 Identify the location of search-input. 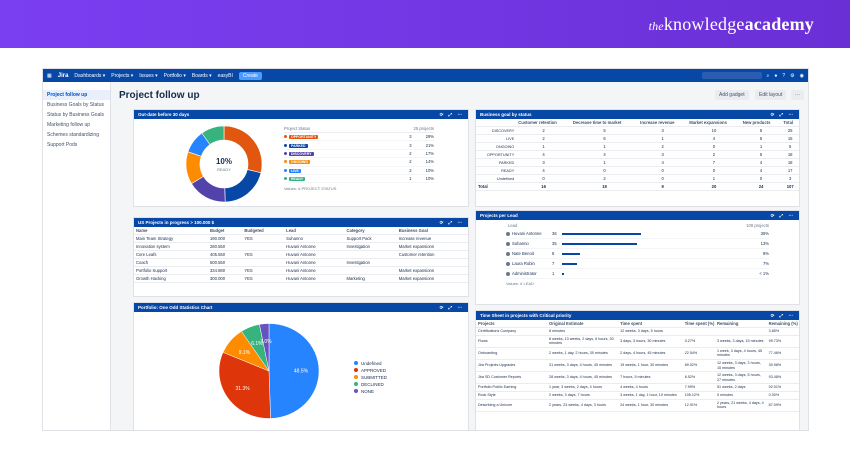
(731, 75).